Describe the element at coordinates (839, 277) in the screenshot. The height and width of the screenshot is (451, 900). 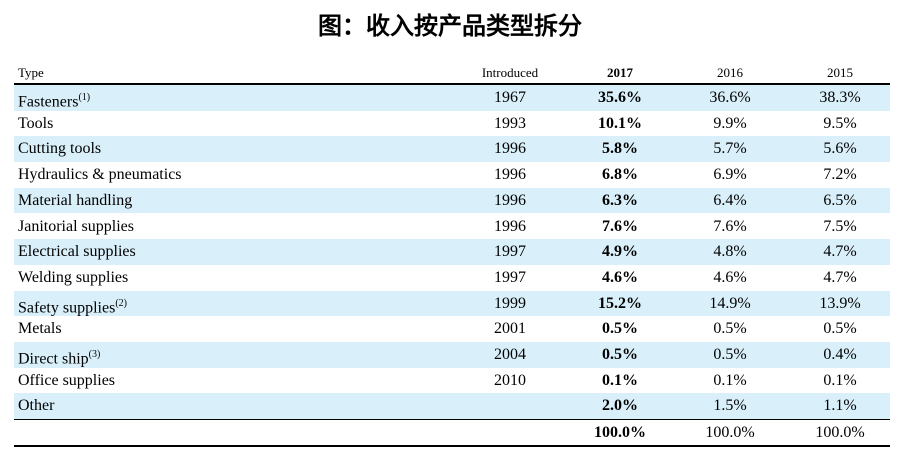
I see `cell-value: 4.7%` at that location.